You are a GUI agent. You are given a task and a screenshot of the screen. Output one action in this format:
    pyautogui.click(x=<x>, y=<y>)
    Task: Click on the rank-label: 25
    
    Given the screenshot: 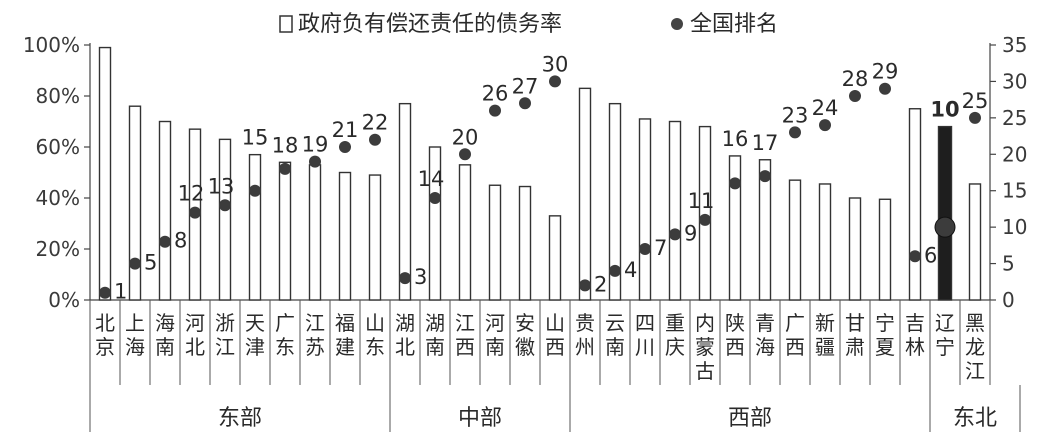 What is the action you would take?
    pyautogui.click(x=975, y=101)
    